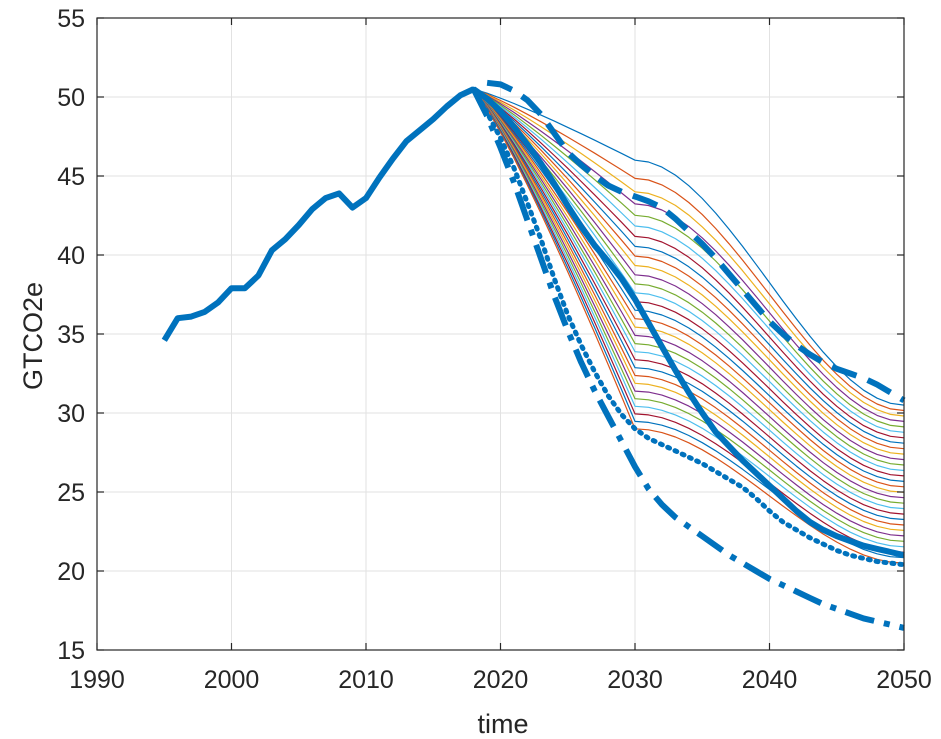 The height and width of the screenshot is (739, 941). I want to click on y-tick-label: 45, so click(71, 177).